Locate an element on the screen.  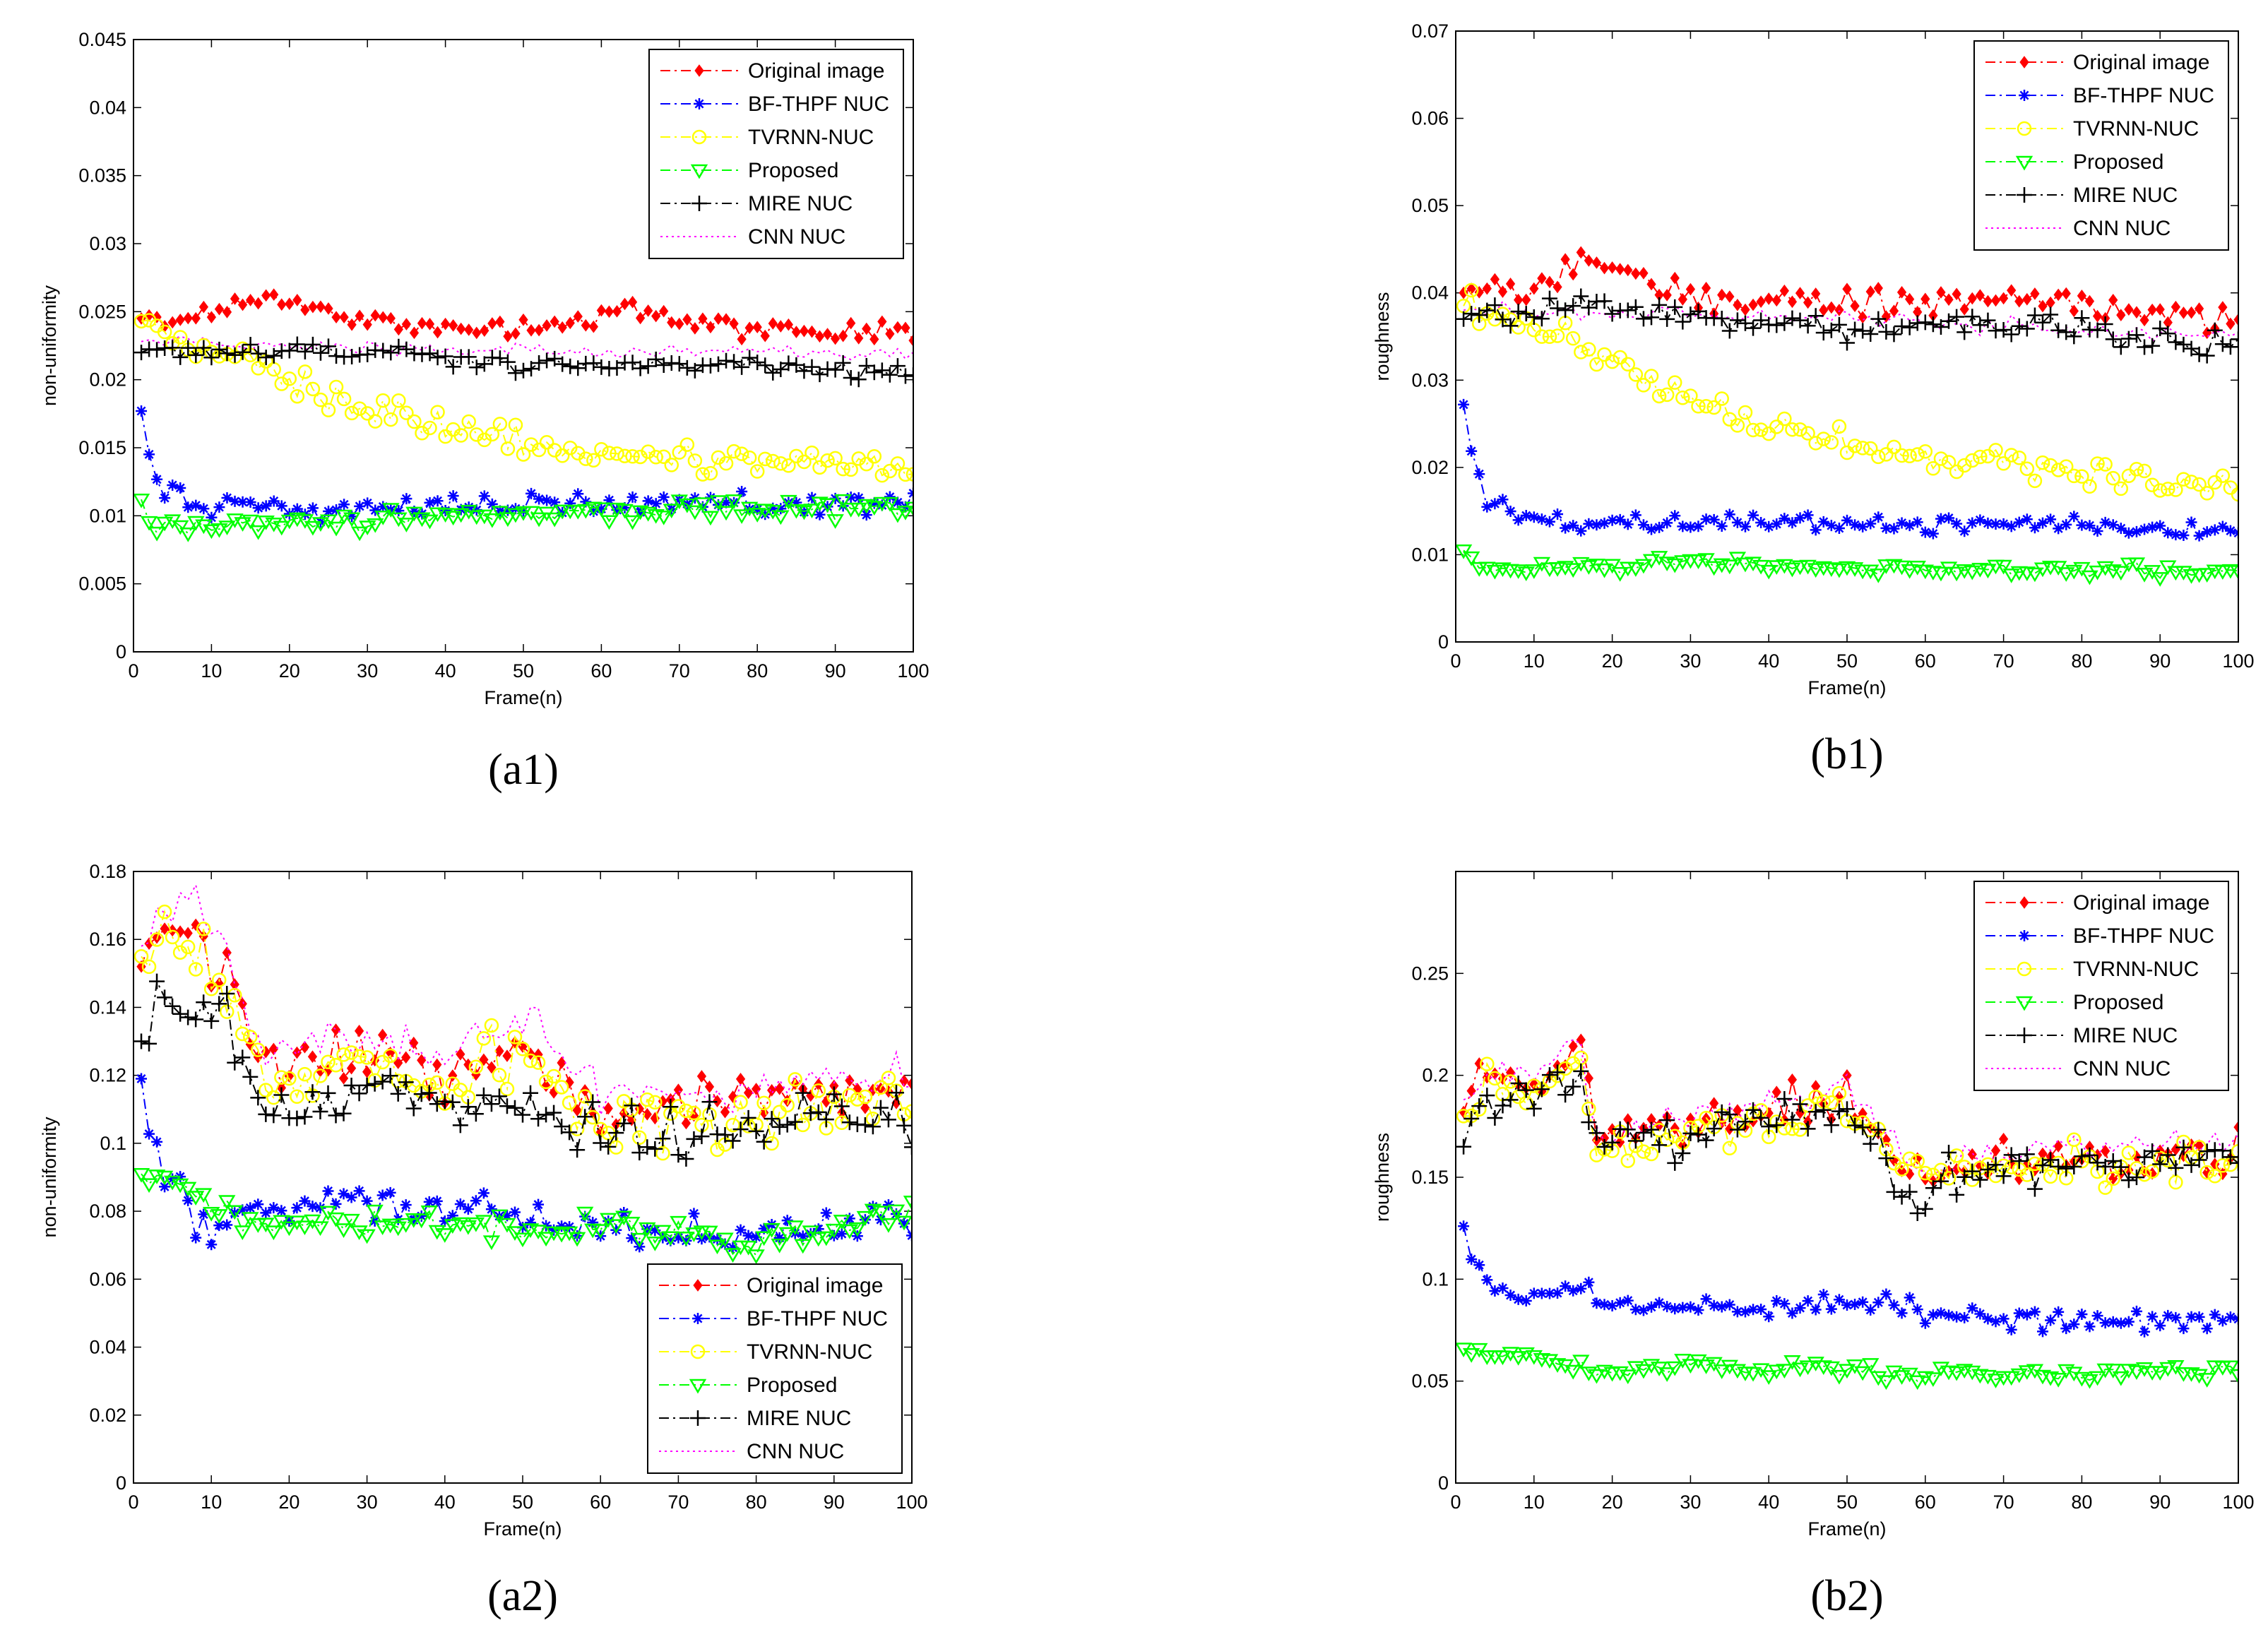
legend-label: Proposed is located at coordinates (2118, 162).